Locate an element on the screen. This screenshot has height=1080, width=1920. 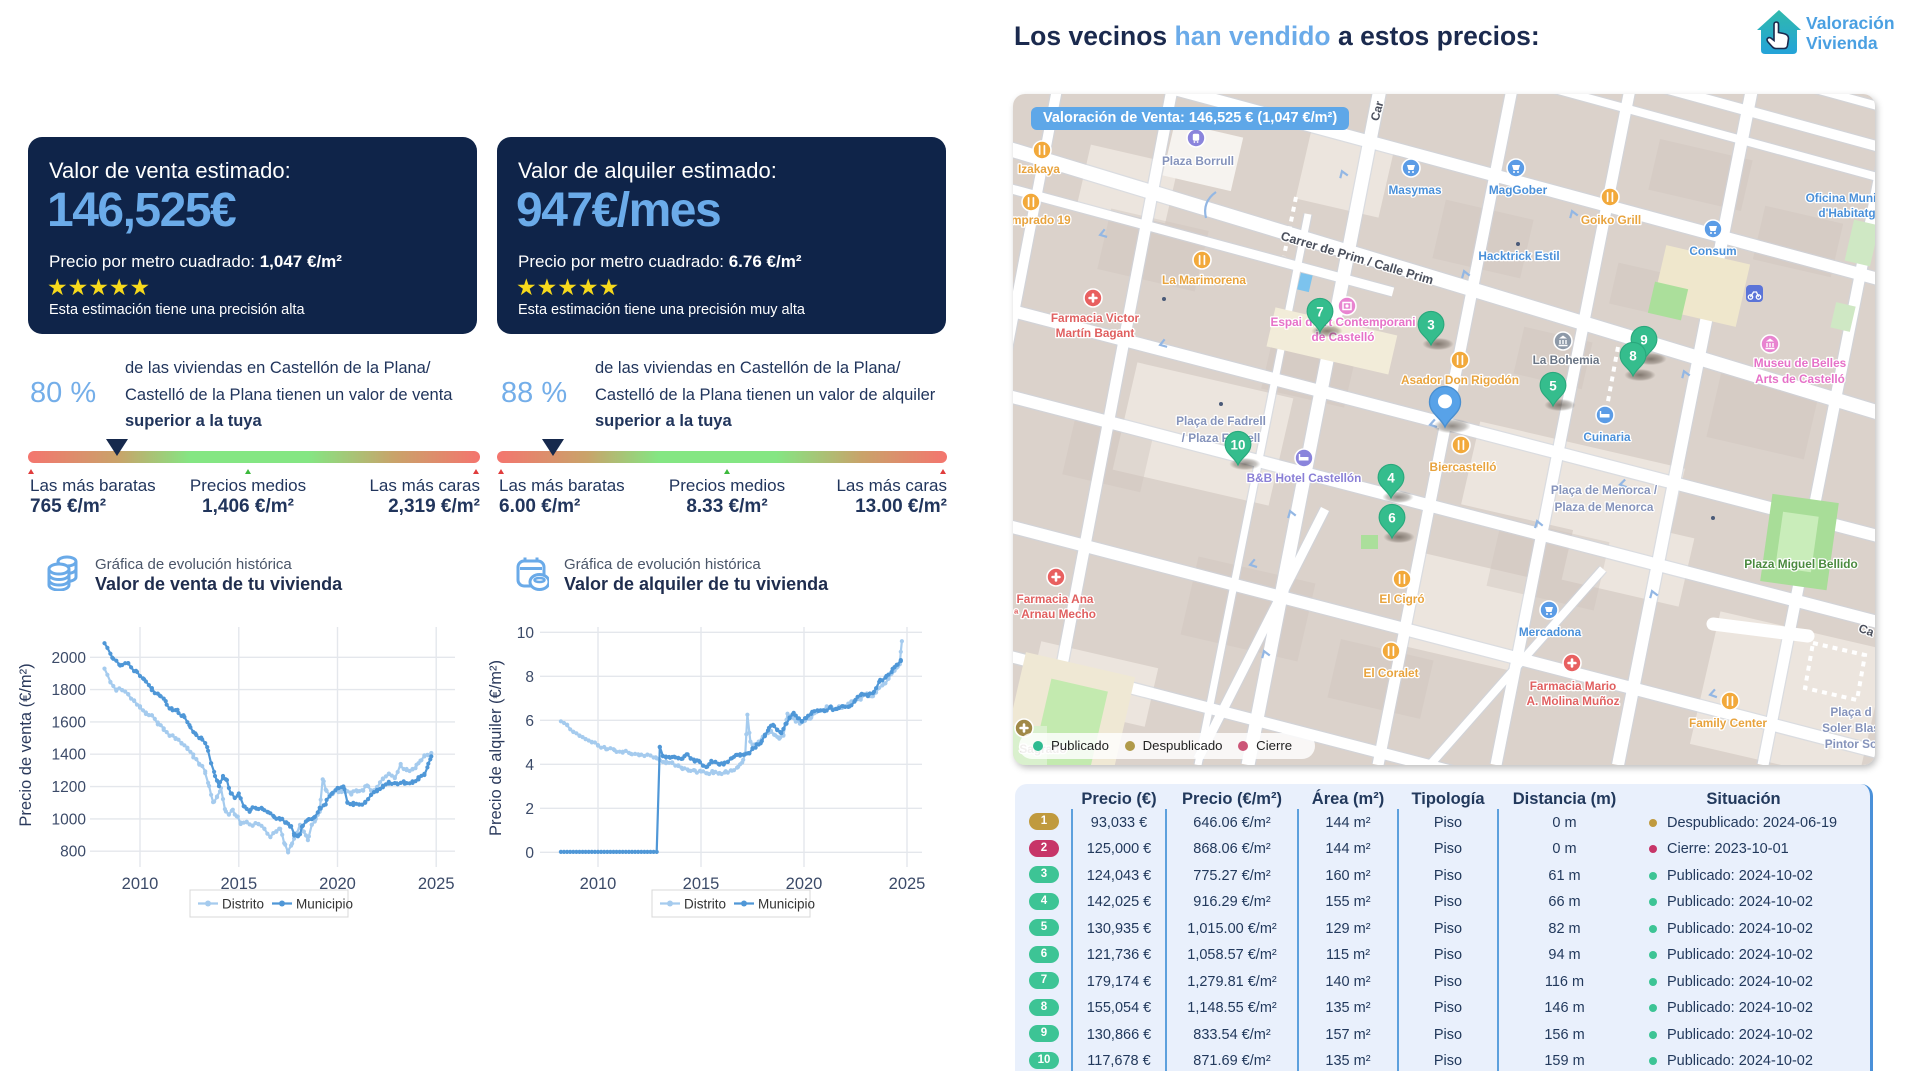
svg-text: 1000 is located at coordinates (69, 819).